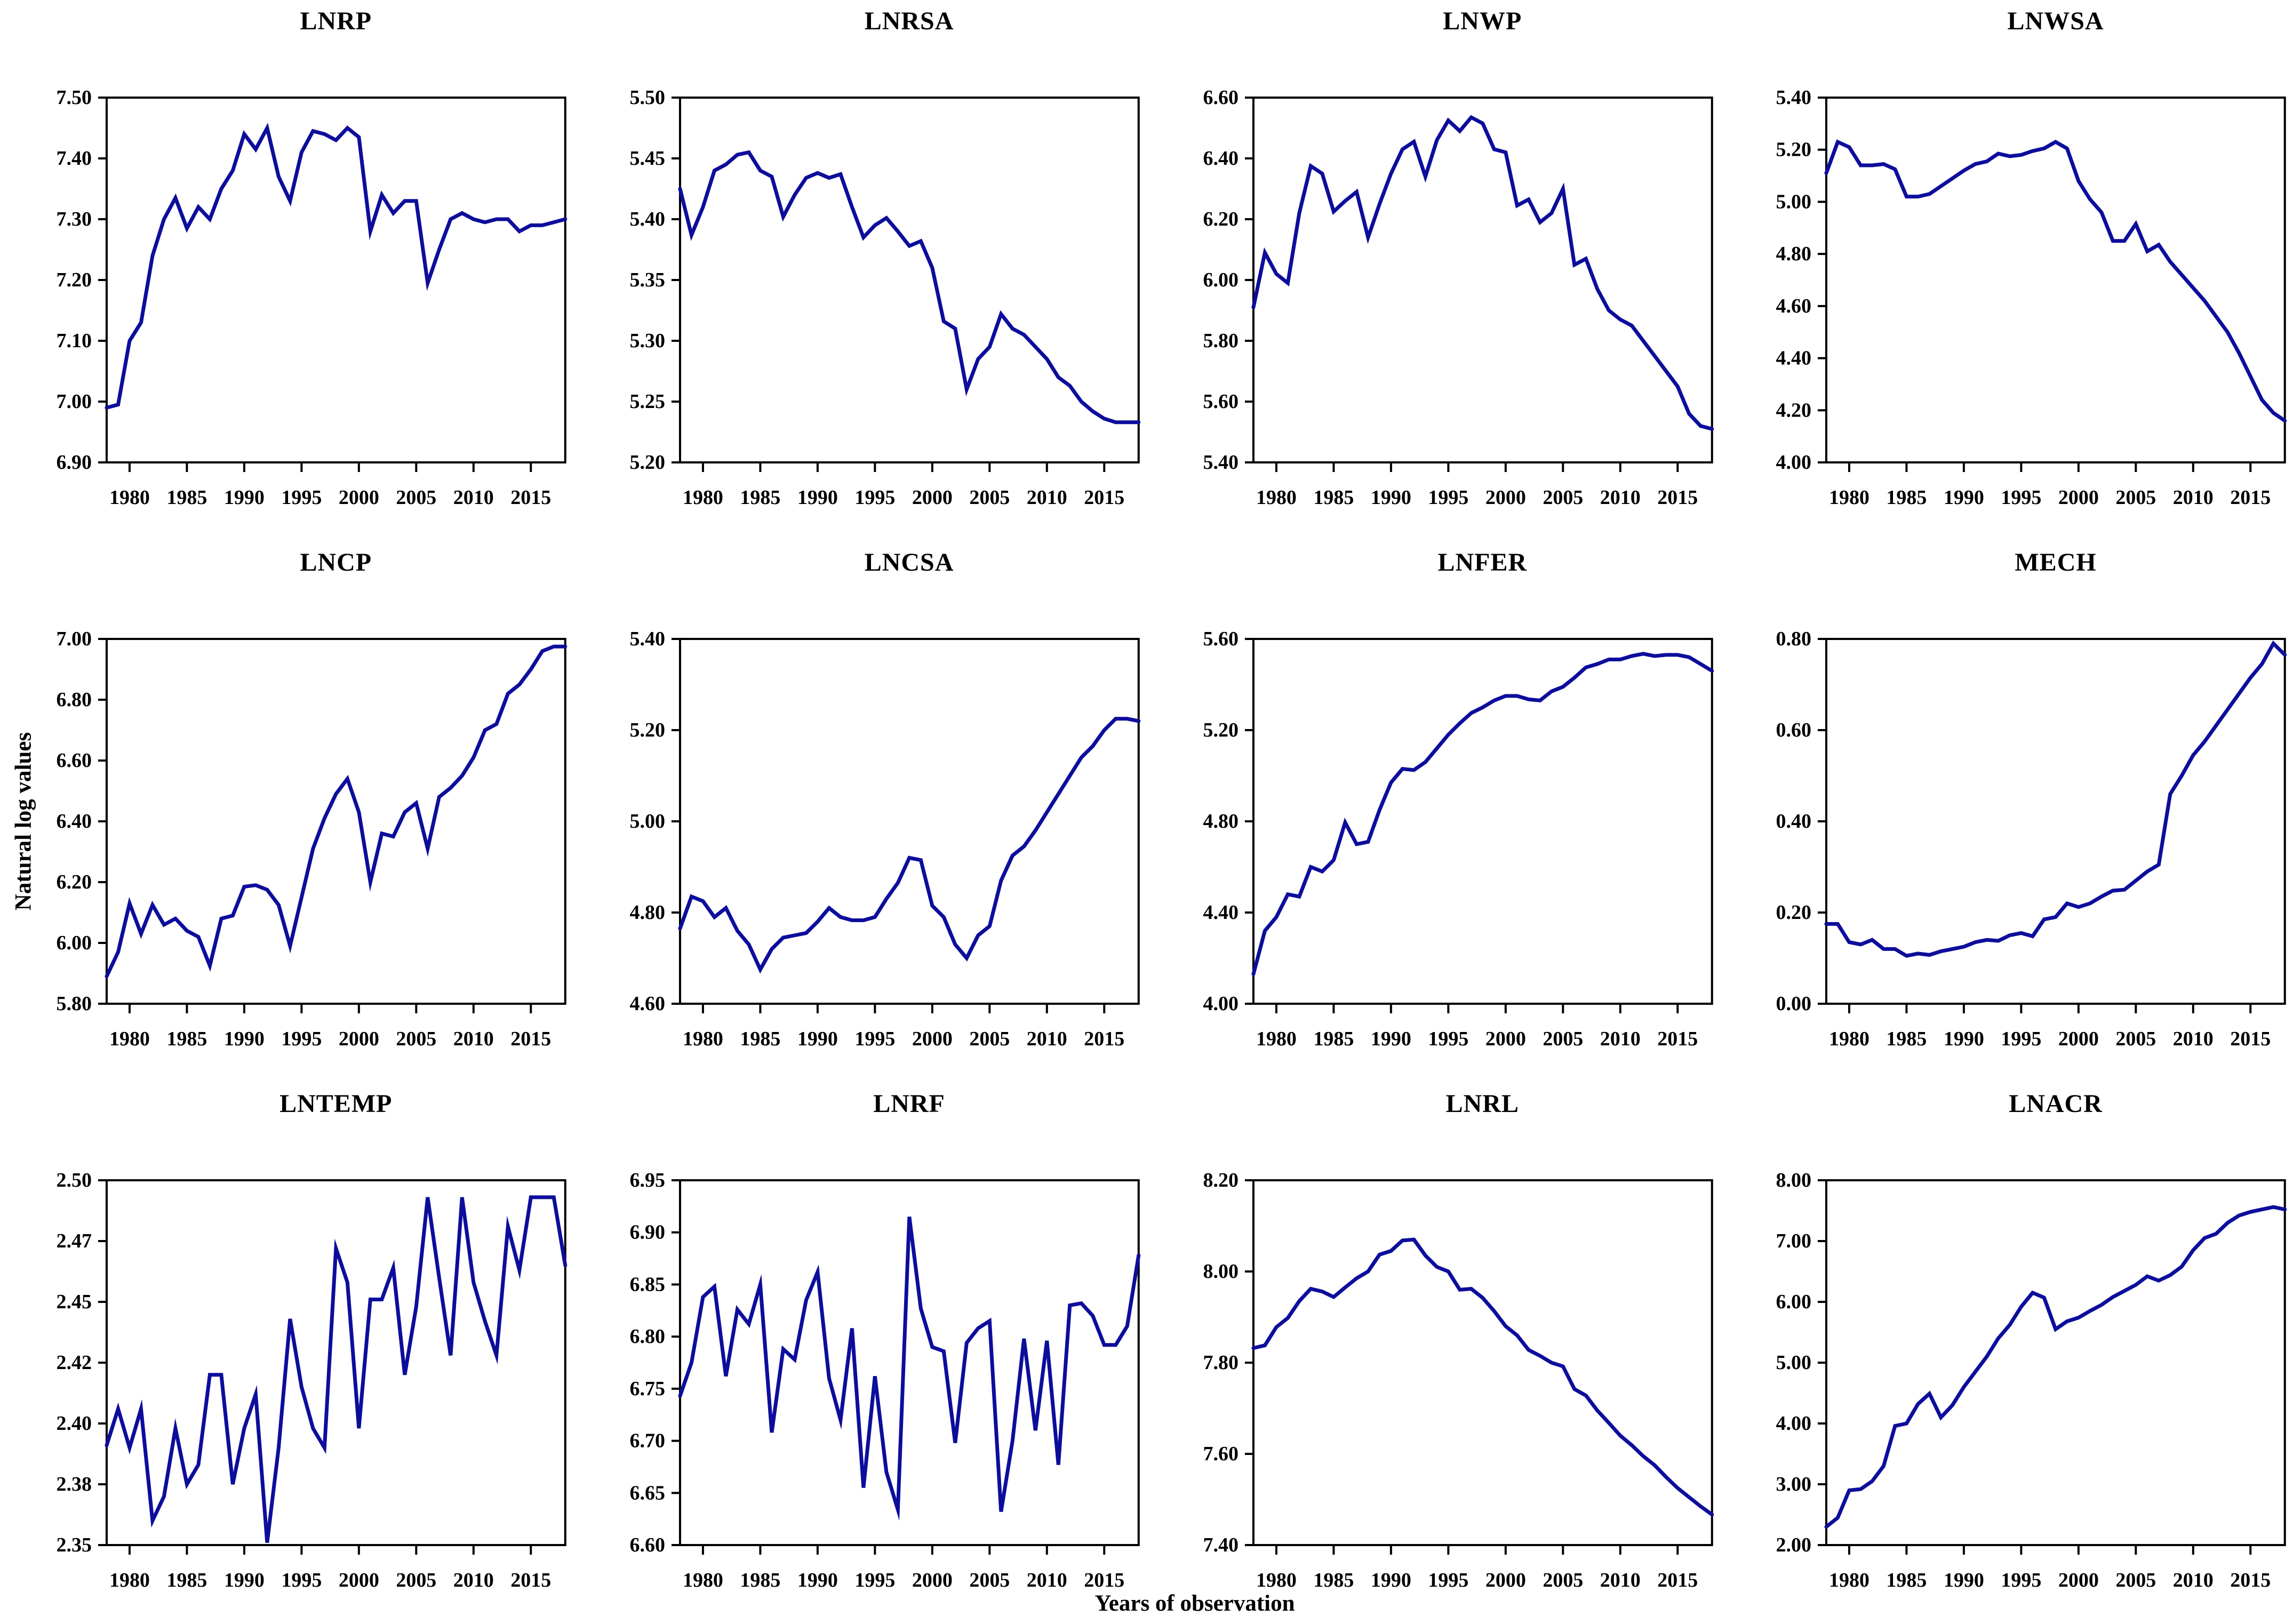  I want to click on y-tick-label: 6.75, so click(647, 1389).